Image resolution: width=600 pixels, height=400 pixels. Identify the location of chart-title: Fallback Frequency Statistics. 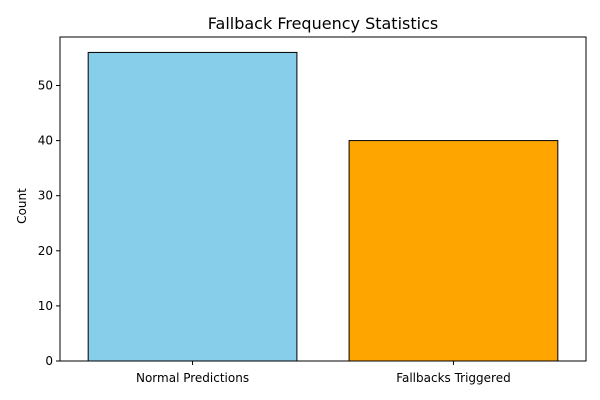
(323, 23).